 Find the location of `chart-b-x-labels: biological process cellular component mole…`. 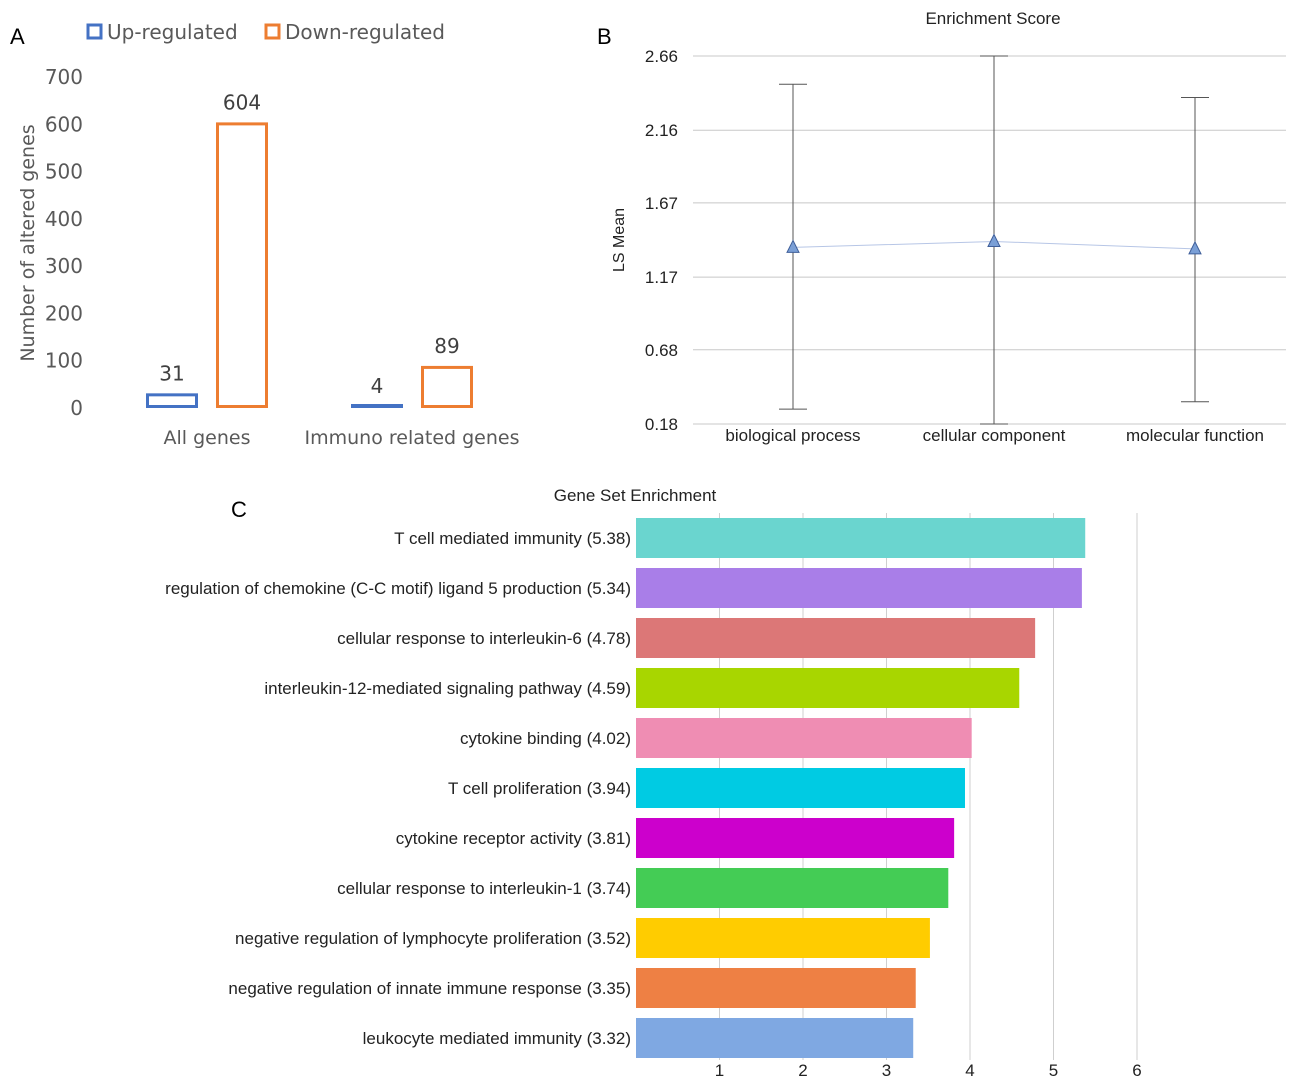

chart-b-x-labels: biological process cellular component mole… is located at coordinates (994, 435).